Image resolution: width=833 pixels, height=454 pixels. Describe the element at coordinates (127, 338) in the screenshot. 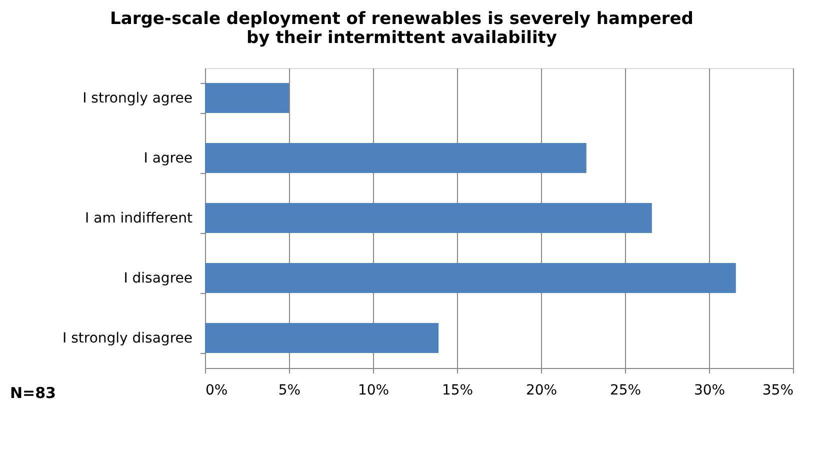

I see `y-tick-label: I strongly disagree` at that location.